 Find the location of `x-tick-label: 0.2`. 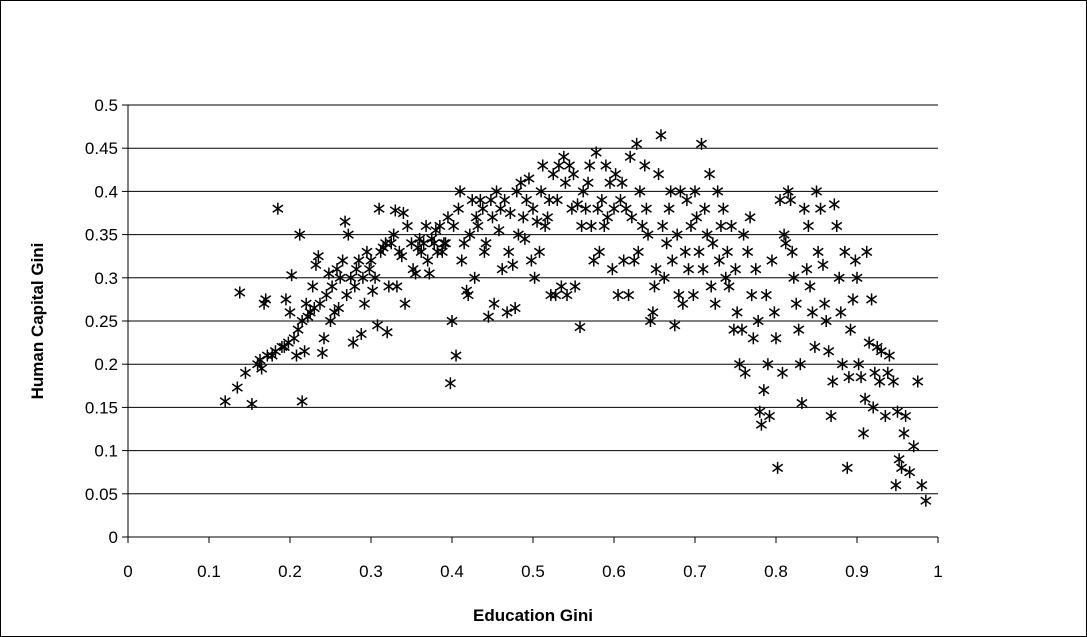

x-tick-label: 0.2 is located at coordinates (290, 571).